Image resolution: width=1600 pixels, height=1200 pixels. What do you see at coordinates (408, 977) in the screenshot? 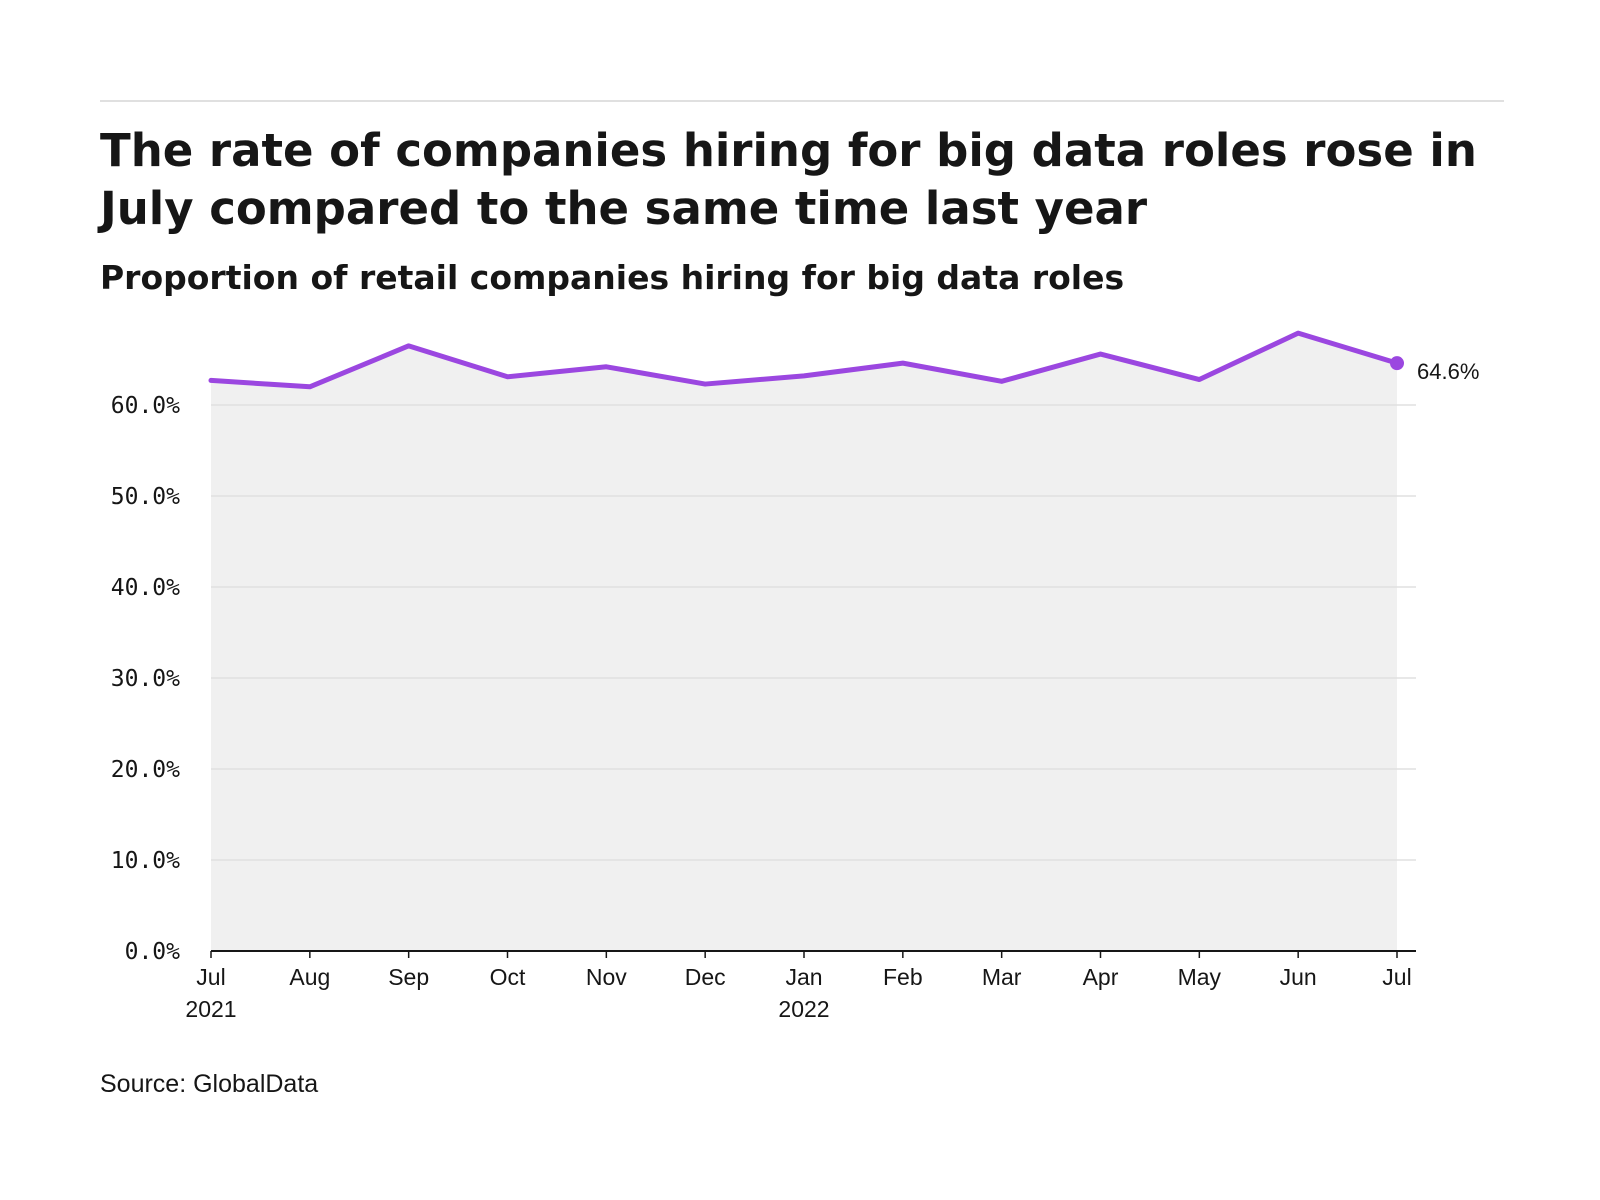
I see `x-tick-label: Sep` at bounding box center [408, 977].